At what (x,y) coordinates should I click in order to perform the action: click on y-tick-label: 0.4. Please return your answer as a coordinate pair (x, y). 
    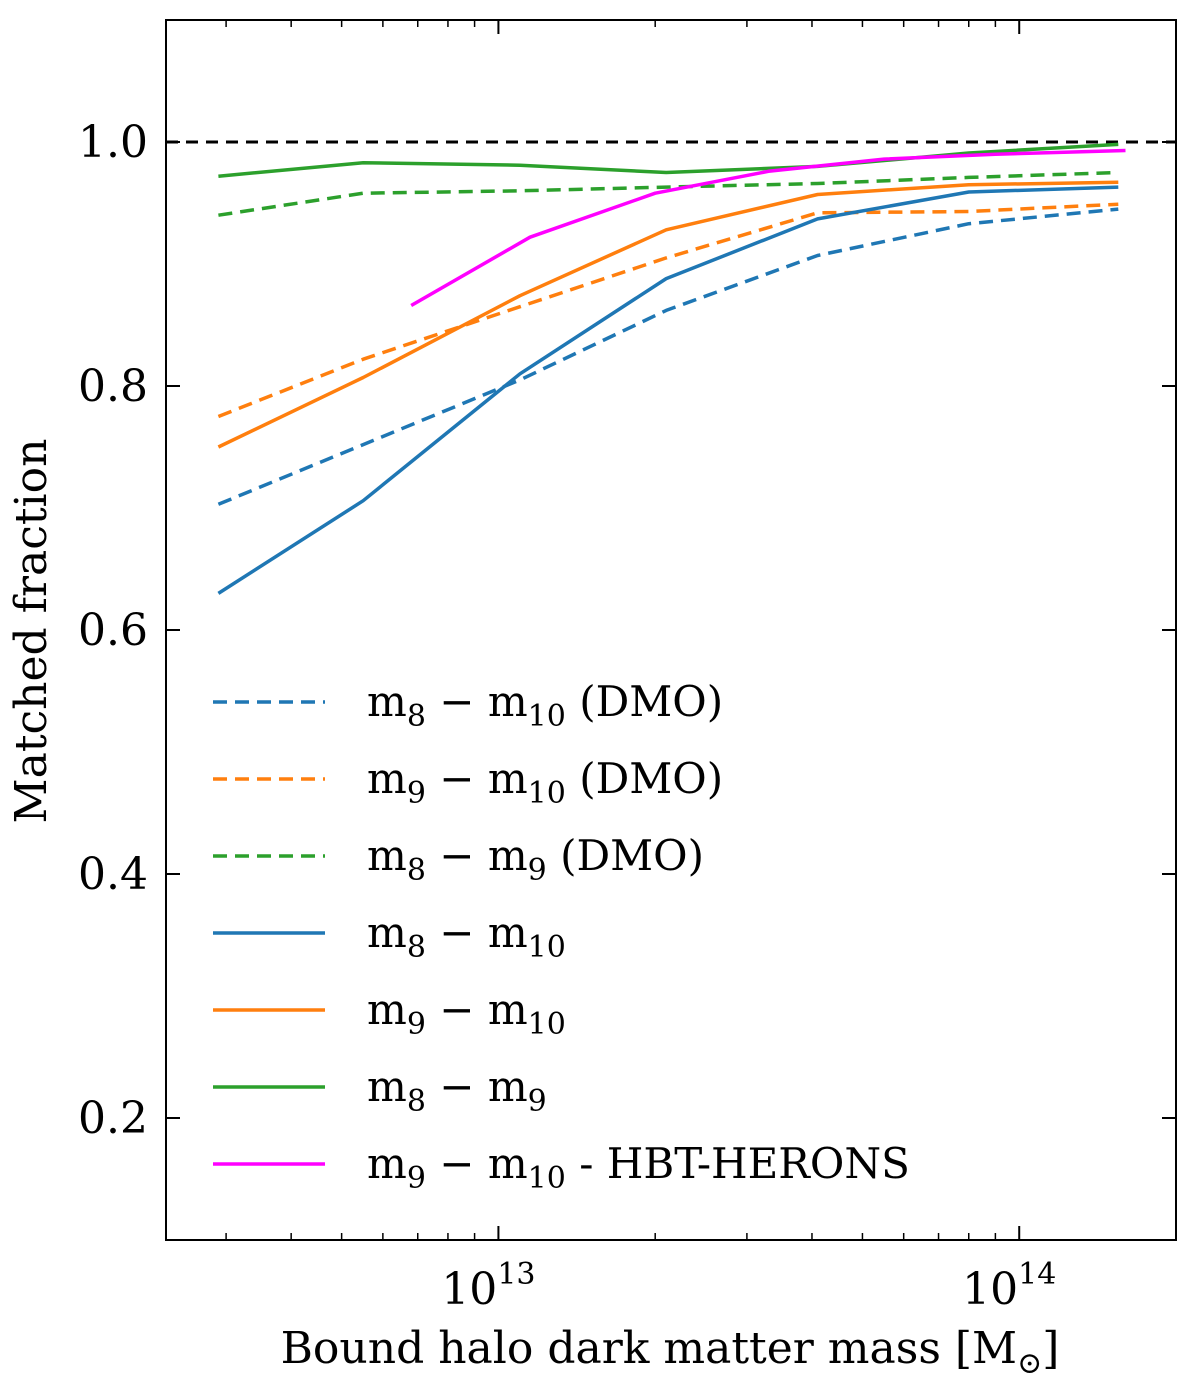
    Looking at the image, I should click on (113, 874).